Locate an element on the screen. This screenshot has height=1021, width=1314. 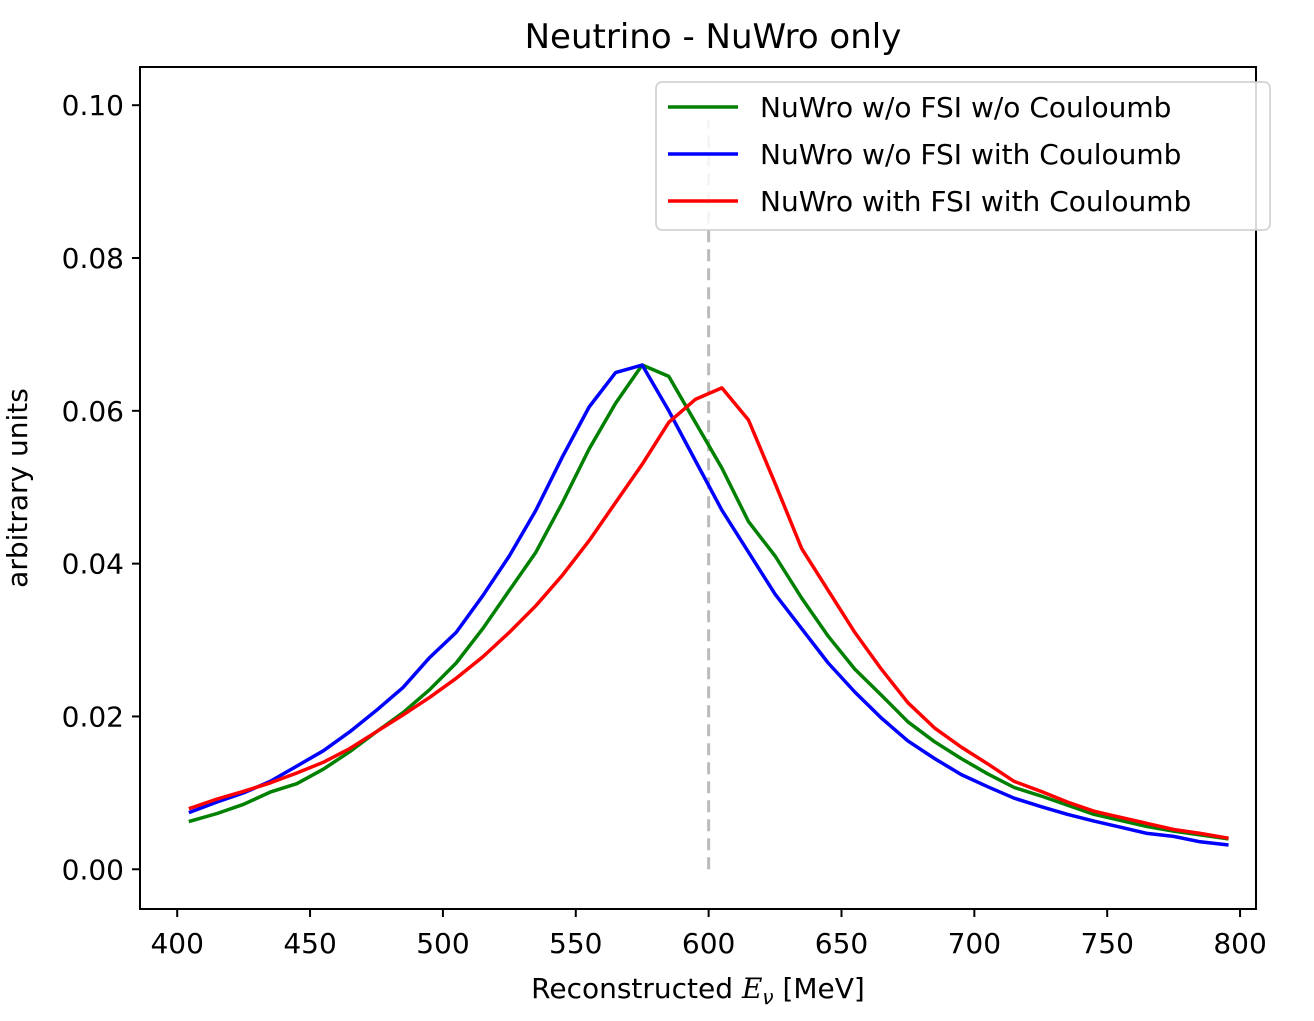
y-tick-label: 0.08 is located at coordinates (93, 258).